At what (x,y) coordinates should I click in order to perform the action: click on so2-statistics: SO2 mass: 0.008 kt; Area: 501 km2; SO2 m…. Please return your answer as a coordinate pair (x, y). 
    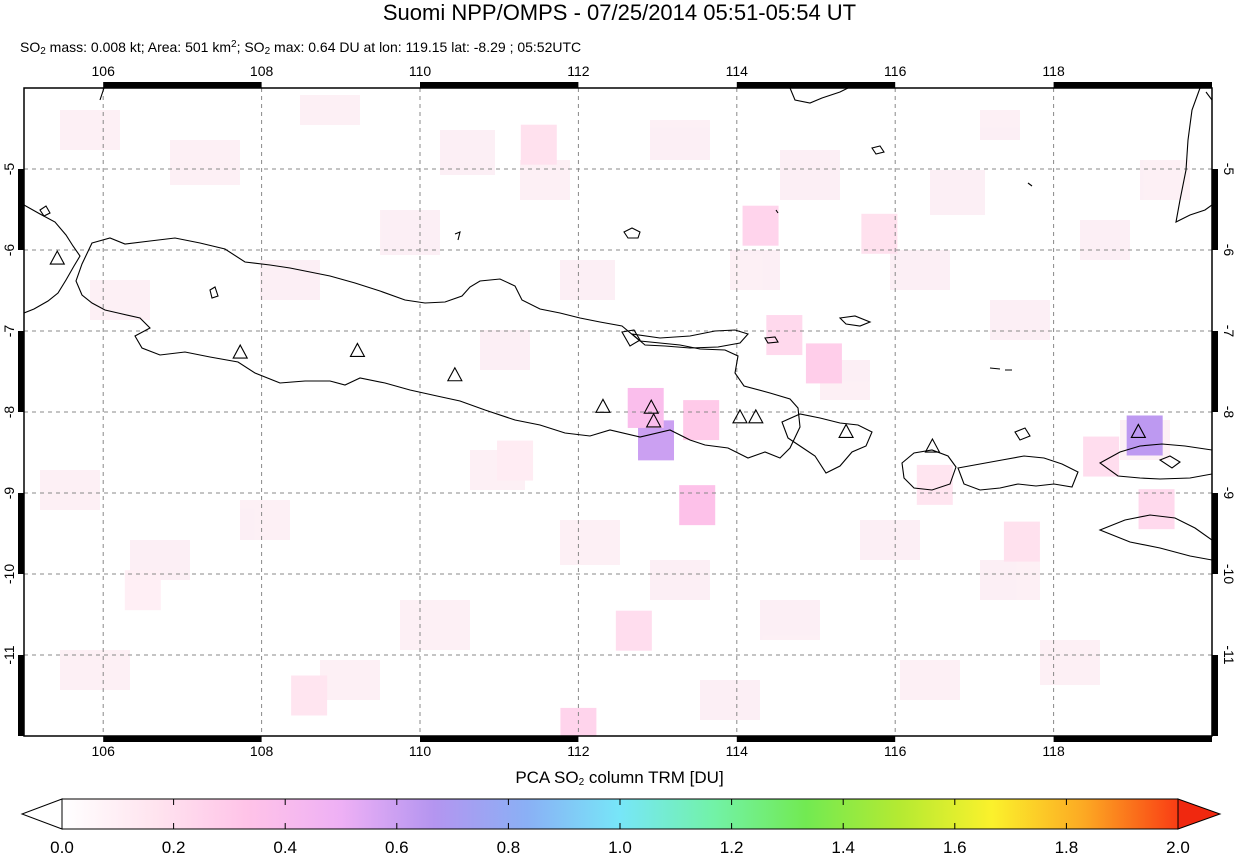
    Looking at the image, I should click on (301, 48).